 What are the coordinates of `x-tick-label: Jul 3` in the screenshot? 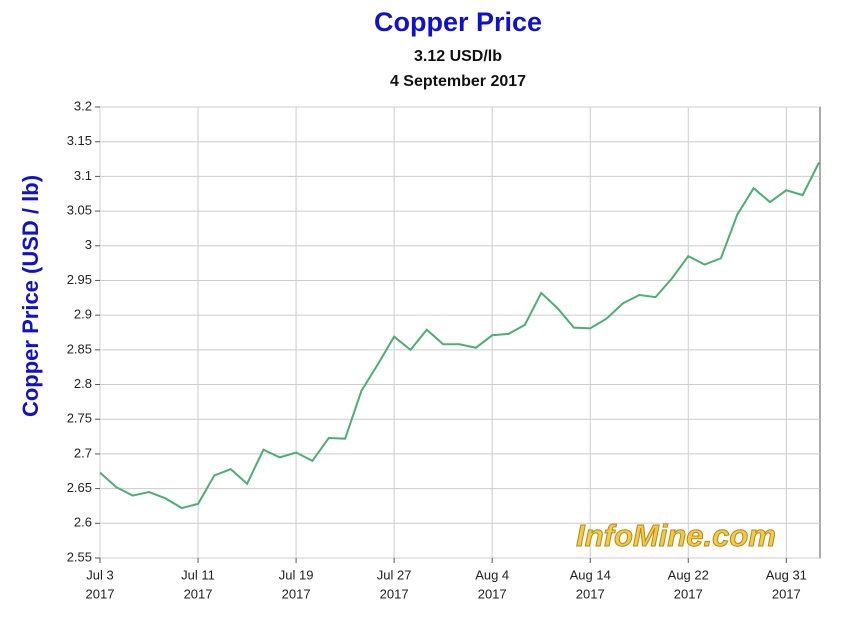 It's located at (99, 574).